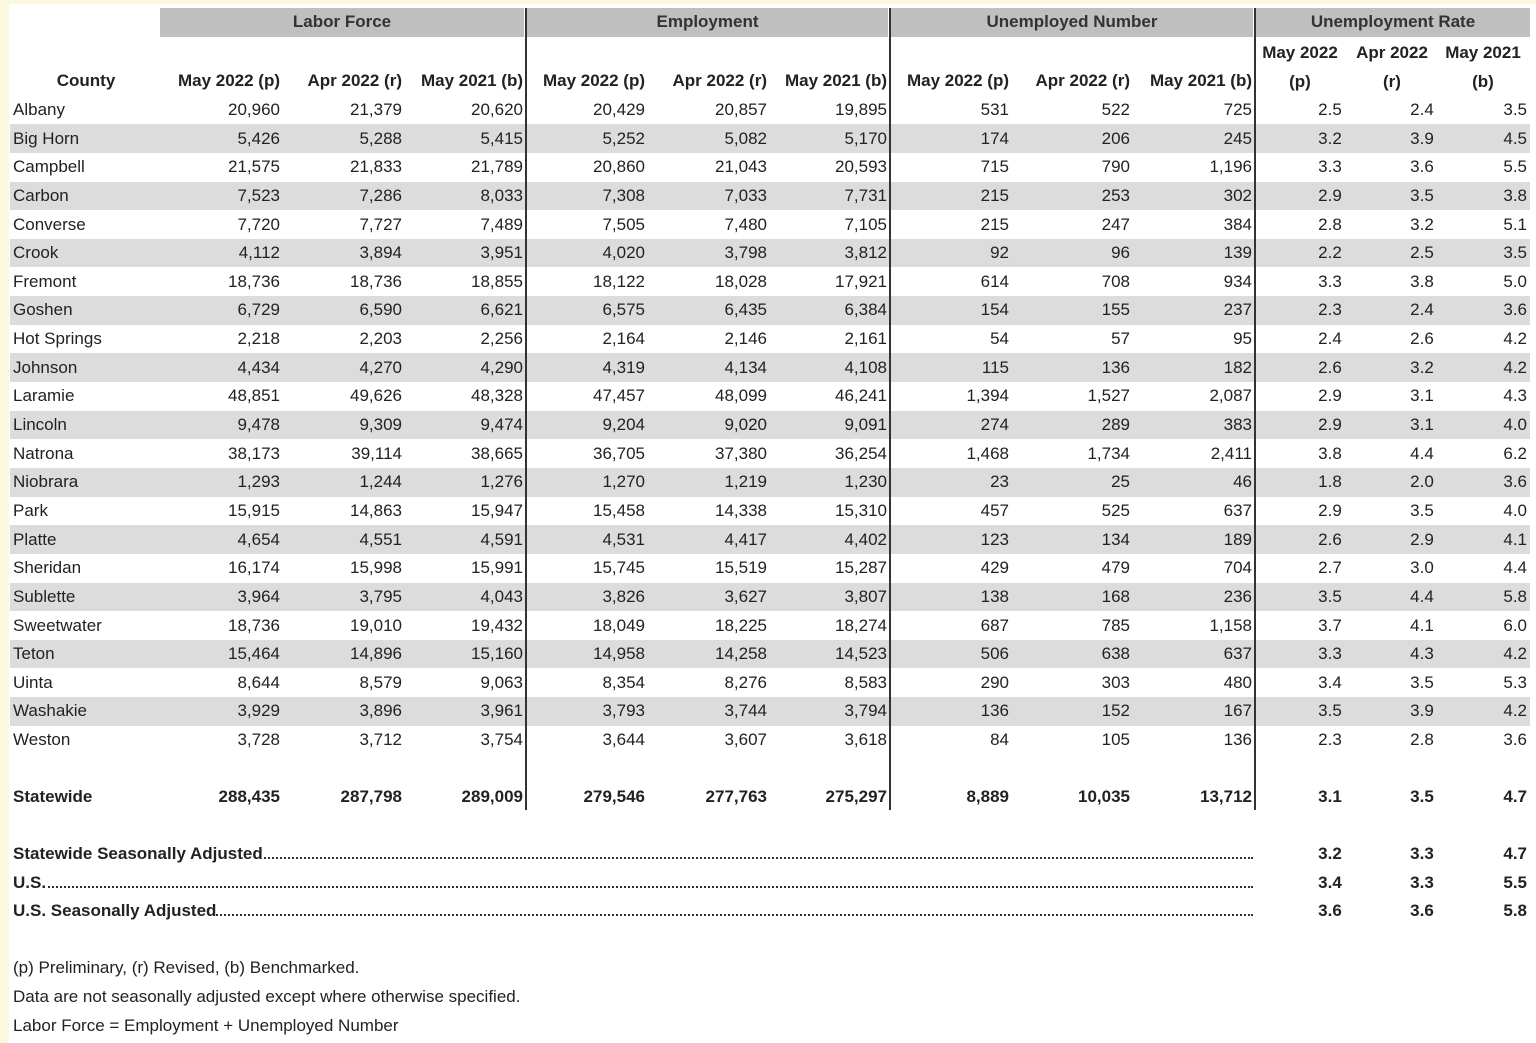  What do you see at coordinates (501, 482) in the screenshot?
I see `cell: 1,276` at bounding box center [501, 482].